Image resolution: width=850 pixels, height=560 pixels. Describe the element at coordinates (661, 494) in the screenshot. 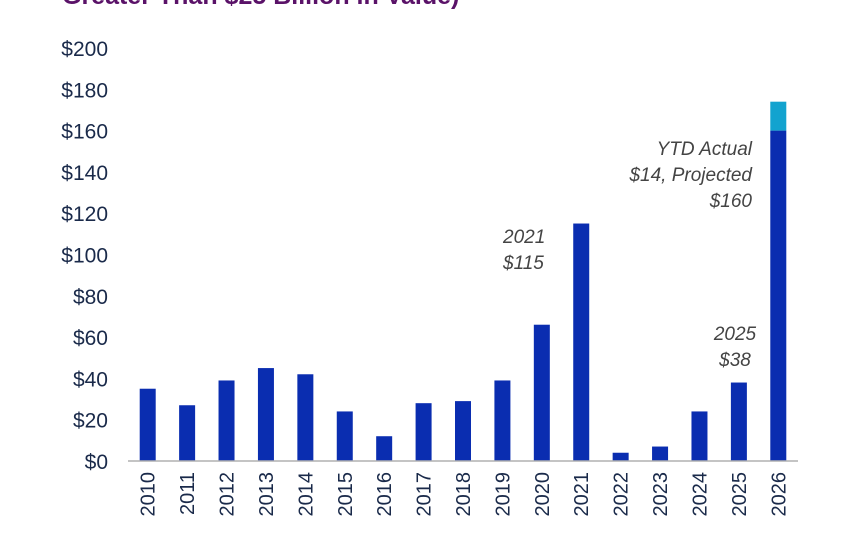

I see `x-tick-label: 2023` at that location.